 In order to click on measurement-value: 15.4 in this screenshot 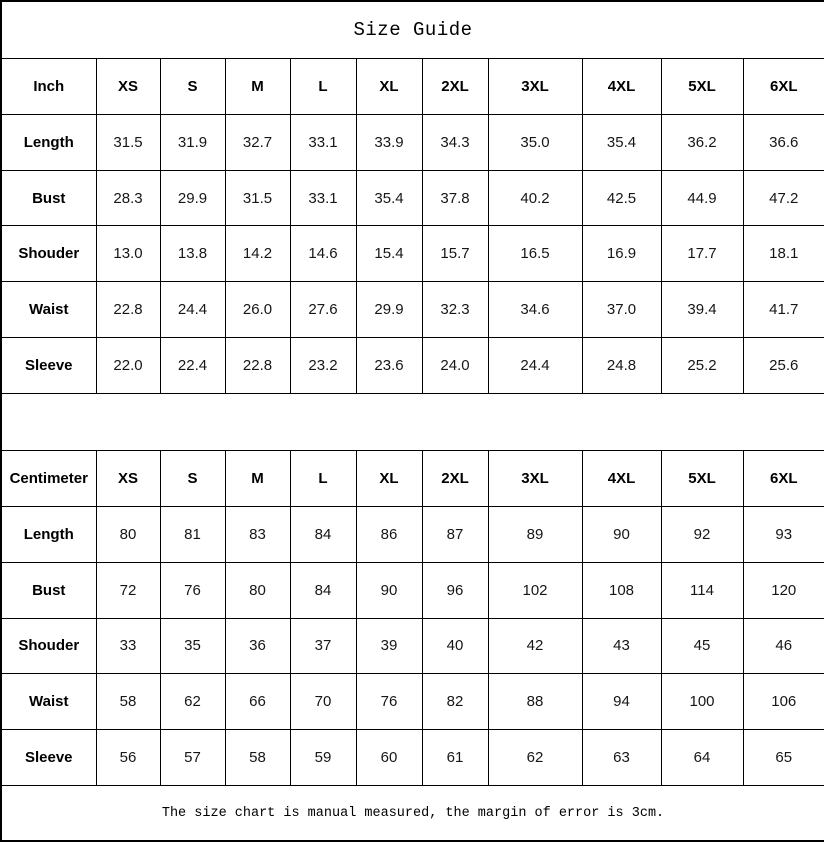, I will do `click(389, 254)`.